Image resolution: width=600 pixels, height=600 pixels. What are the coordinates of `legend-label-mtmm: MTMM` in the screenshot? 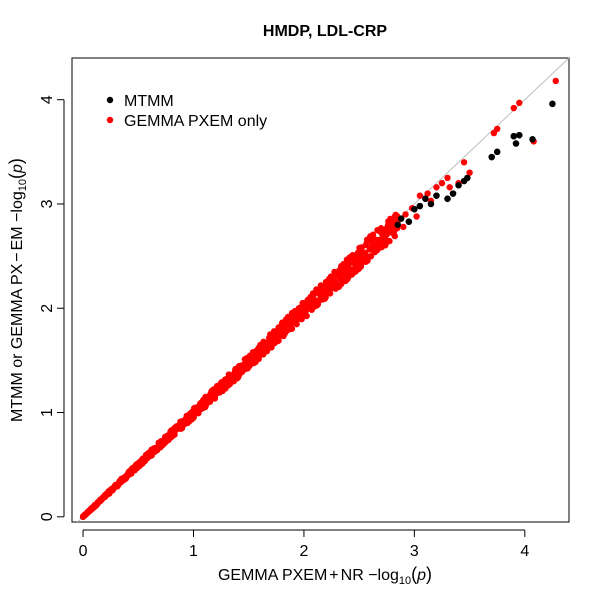 It's located at (149, 101).